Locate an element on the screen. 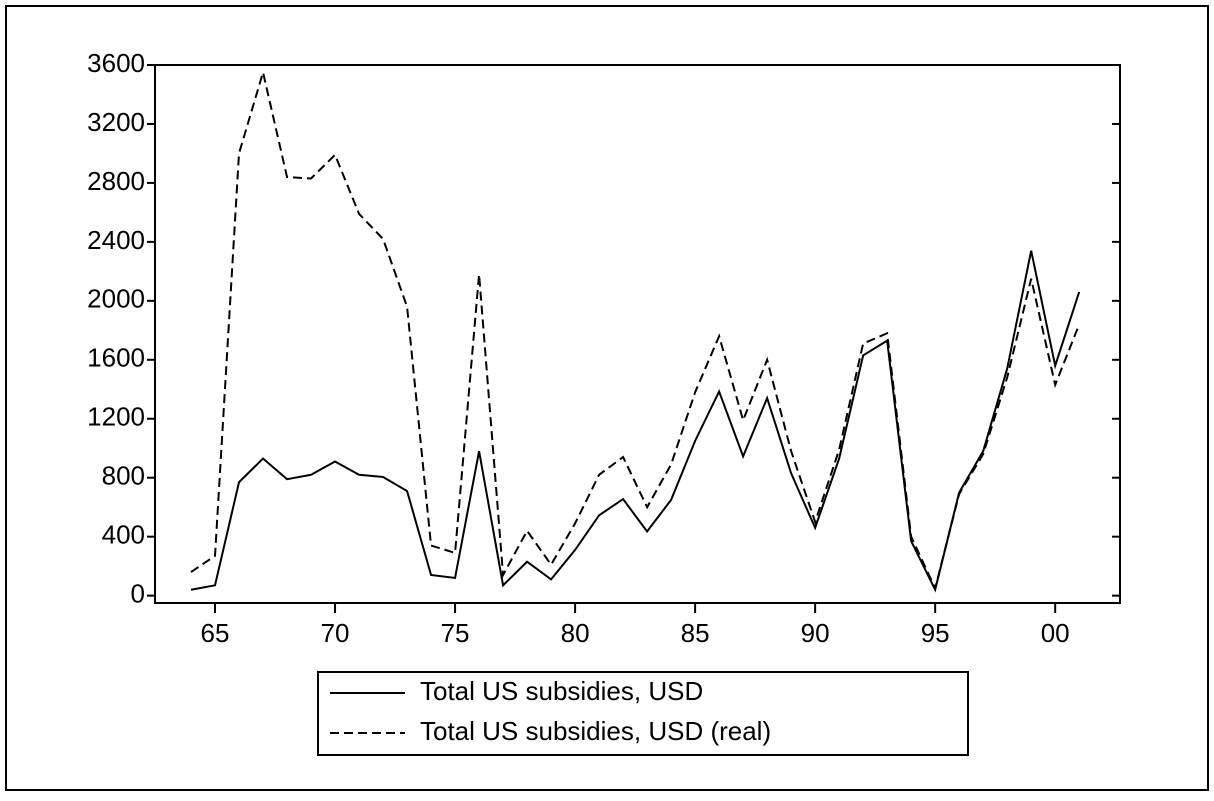 The image size is (1214, 801). y-tick-label: 2400 is located at coordinates (116, 240).